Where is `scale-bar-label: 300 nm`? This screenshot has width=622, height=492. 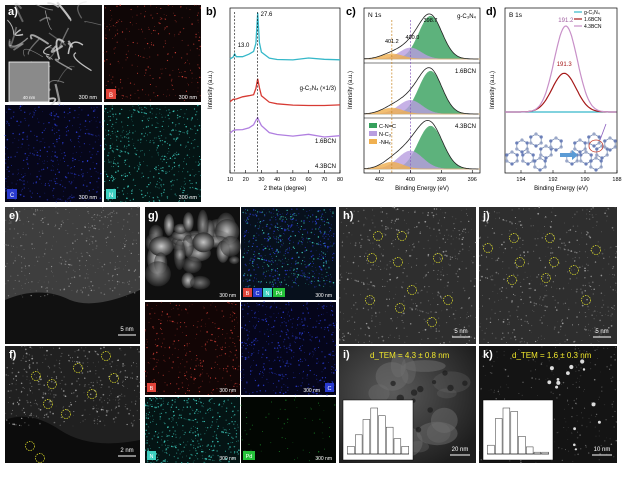
scale-bar-label: 300 nm is located at coordinates (188, 198).